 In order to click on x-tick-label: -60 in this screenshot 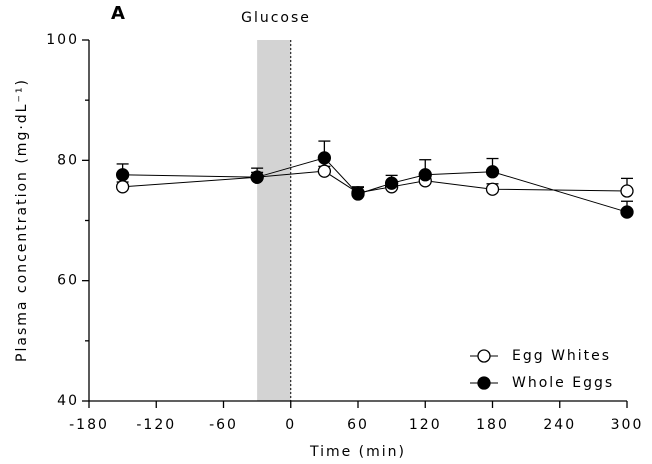, I will do `click(223, 425)`.